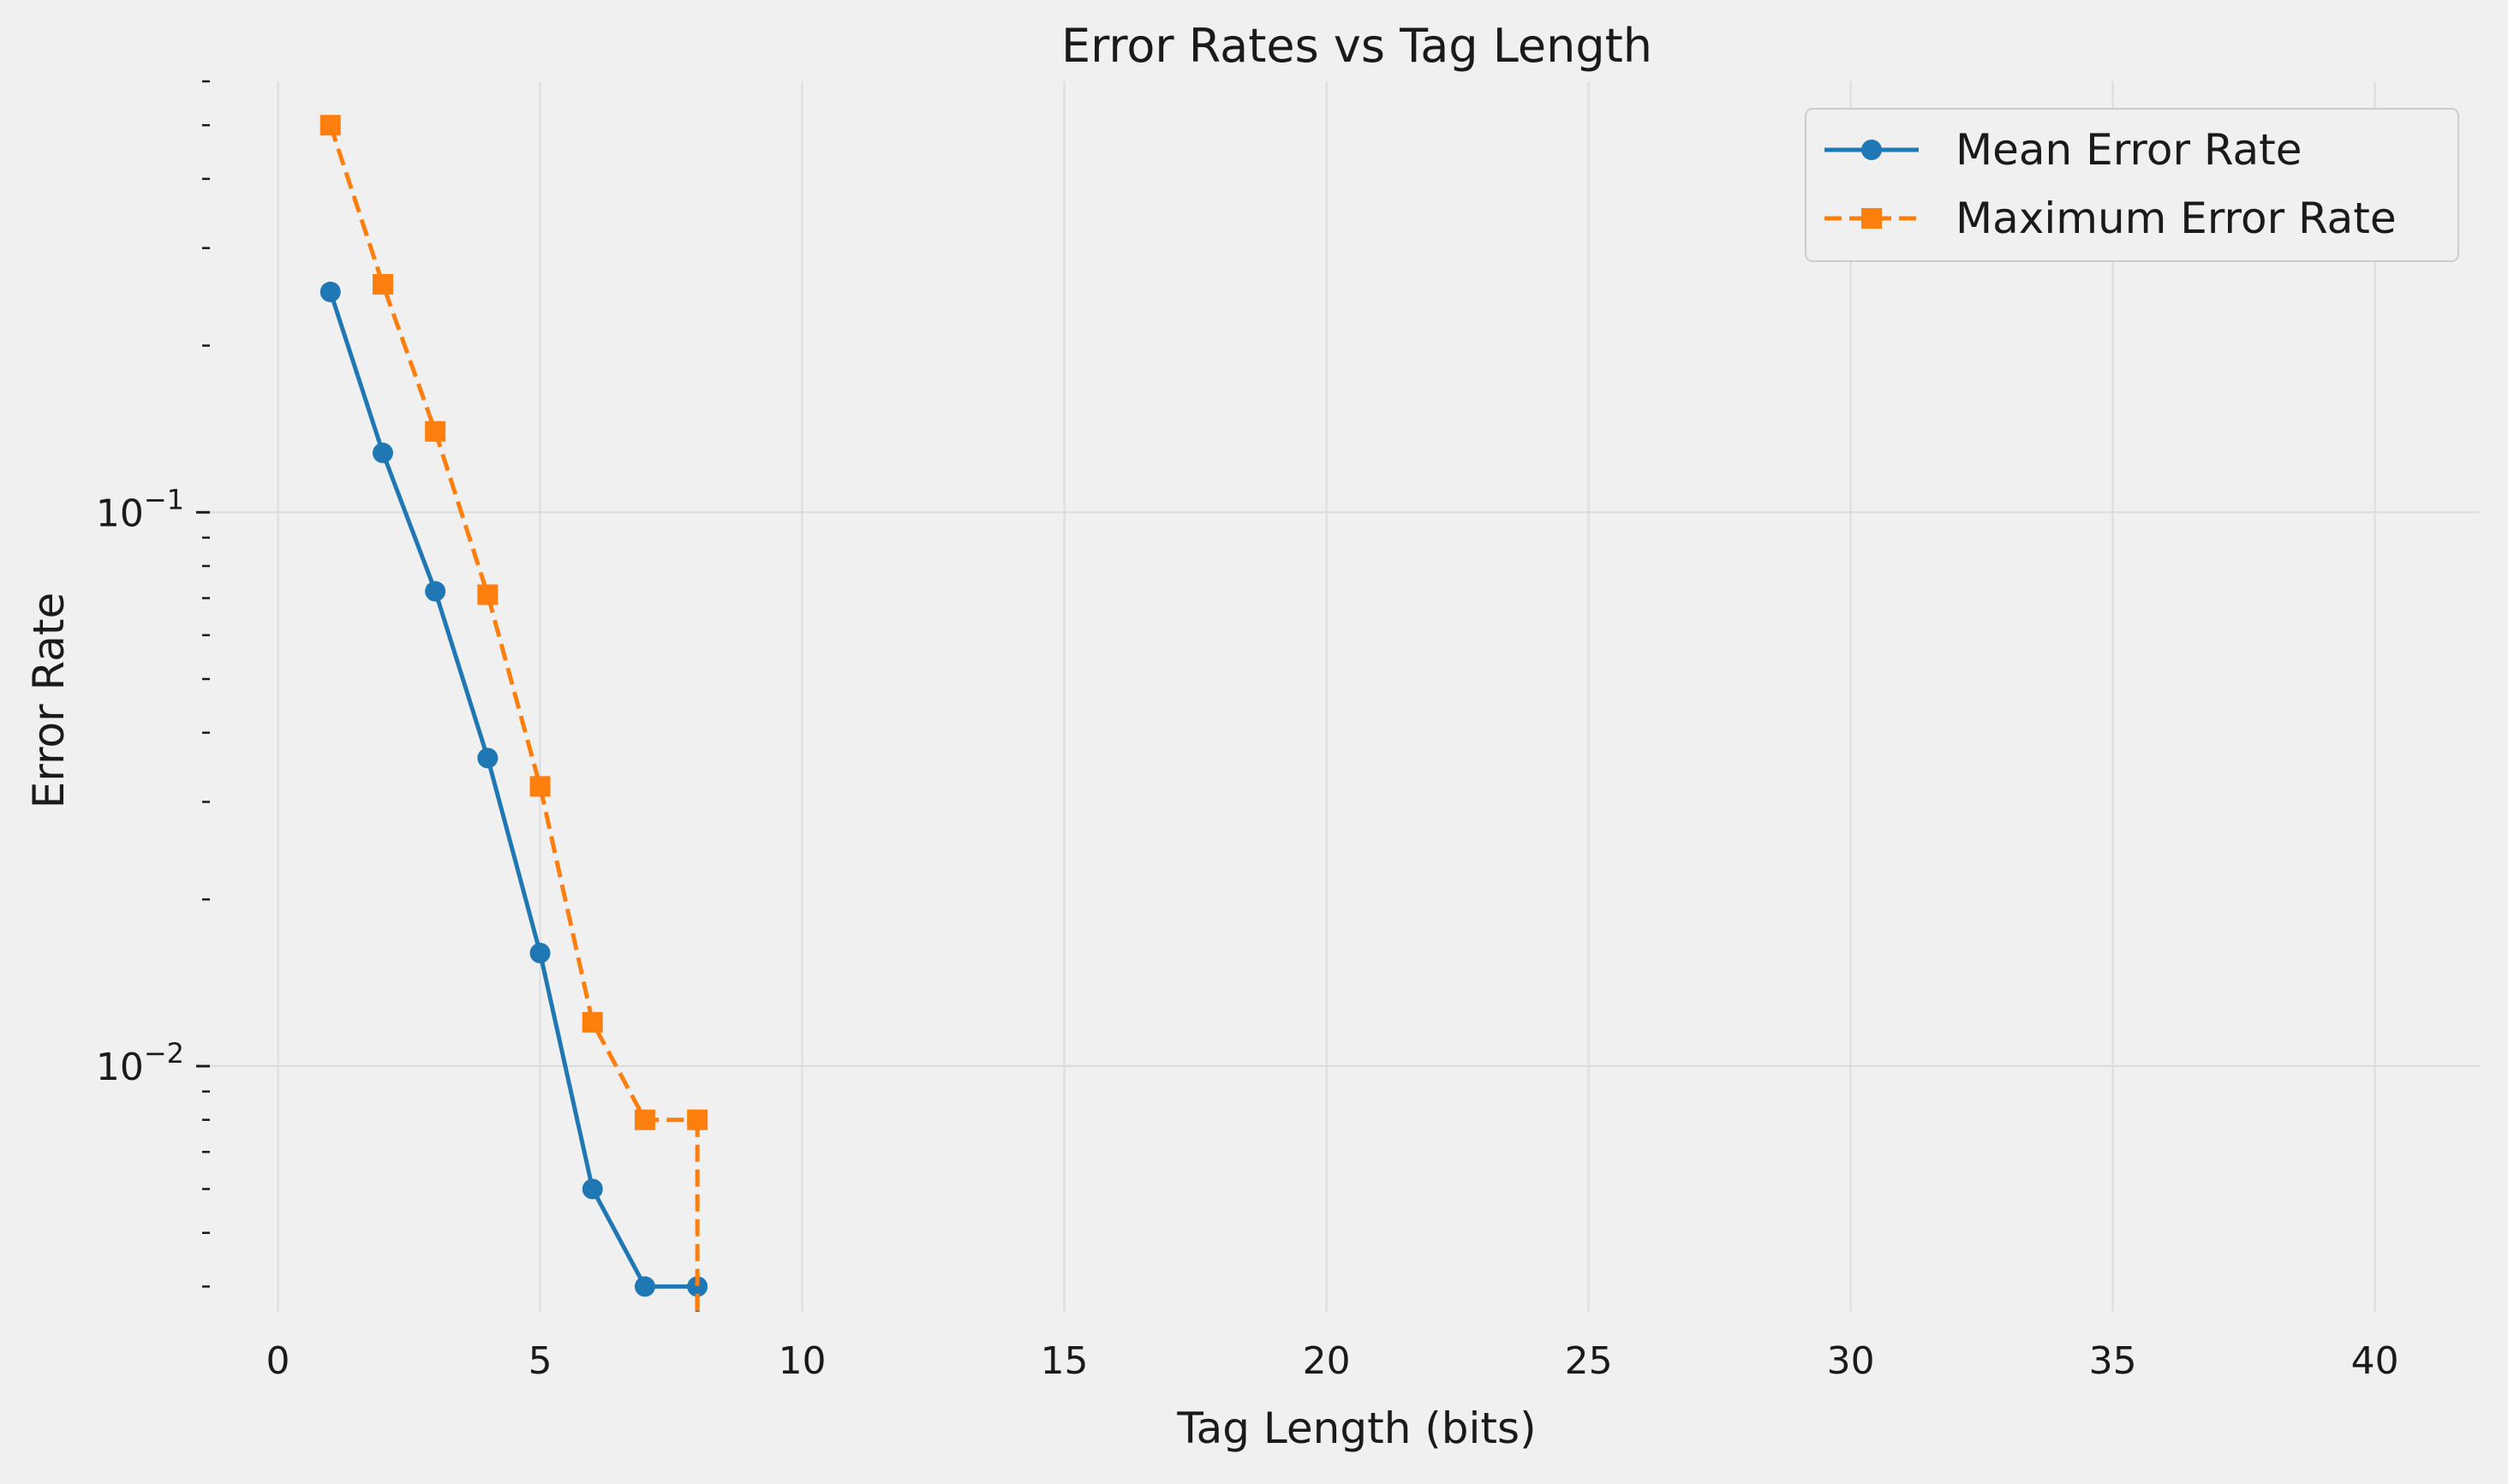  Describe the element at coordinates (540, 1361) in the screenshot. I see `x-tick-label: 5` at that location.